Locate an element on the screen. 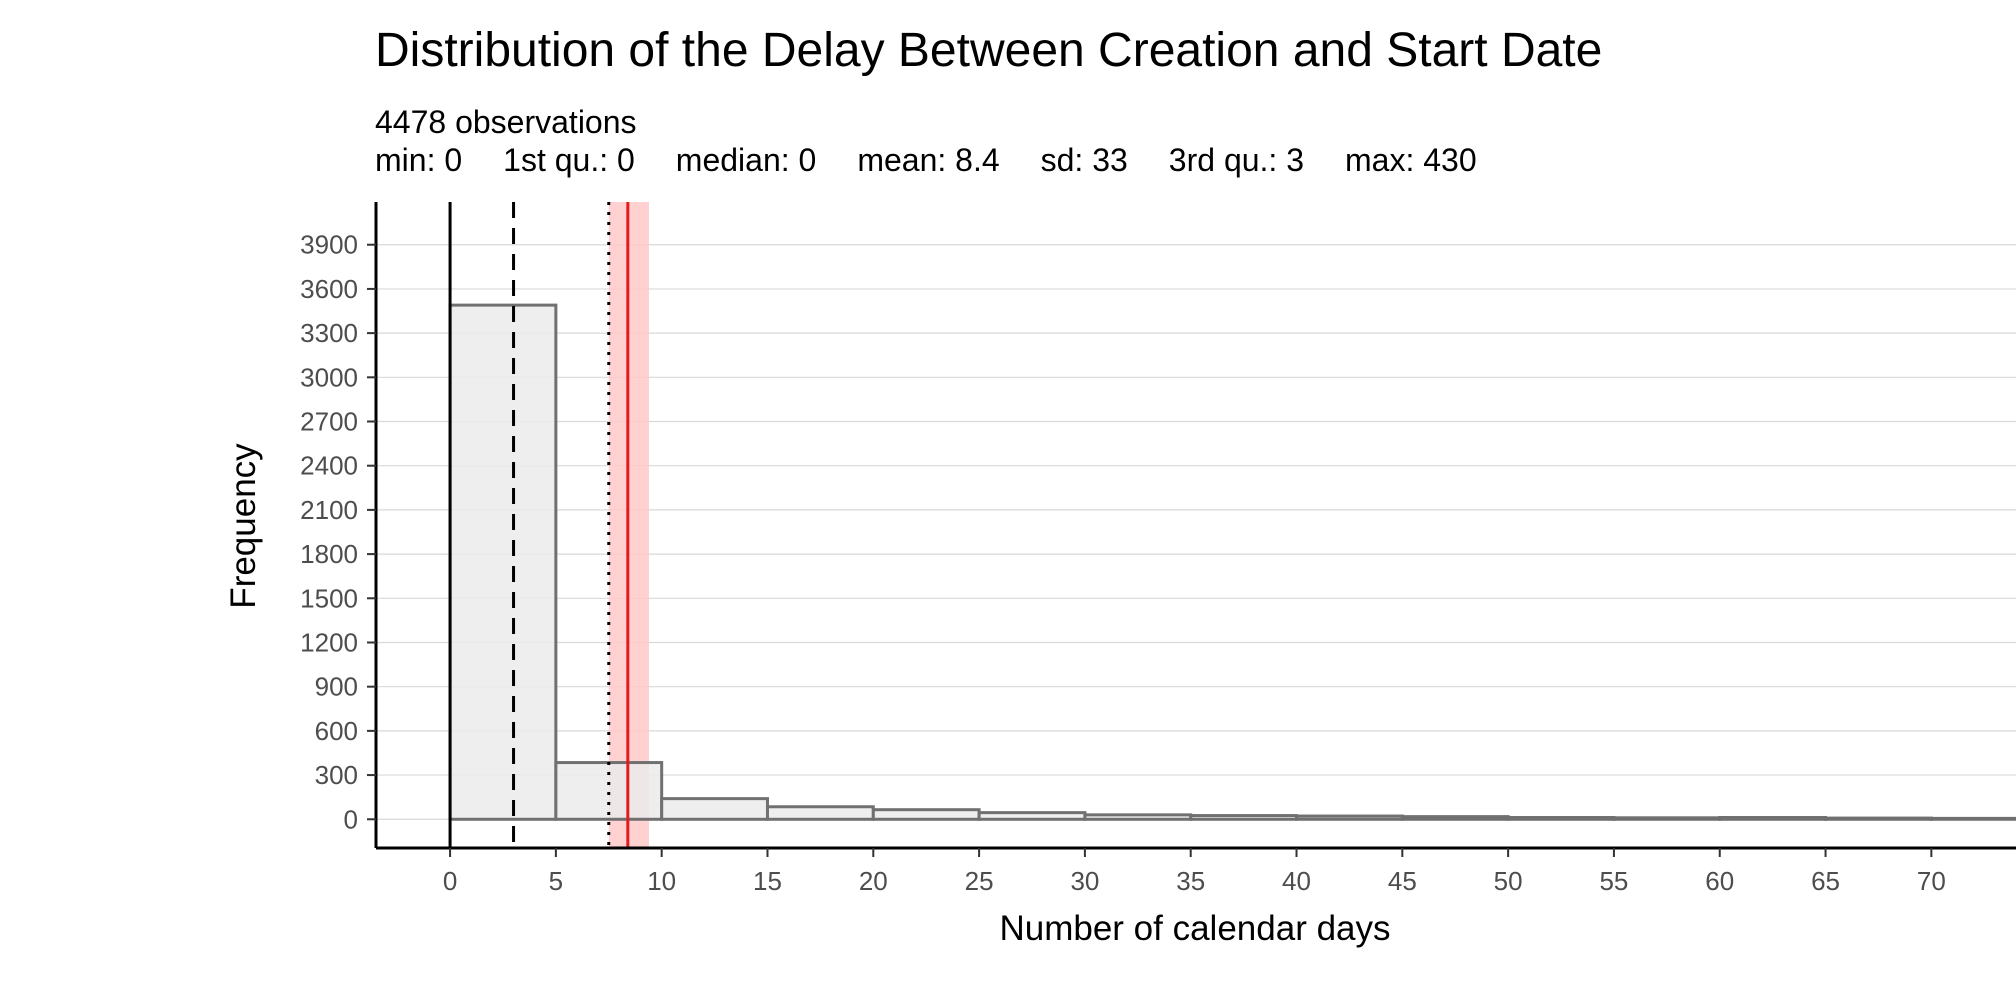 The width and height of the screenshot is (2016, 1008). stat-max: max: 430 is located at coordinates (1411, 160).